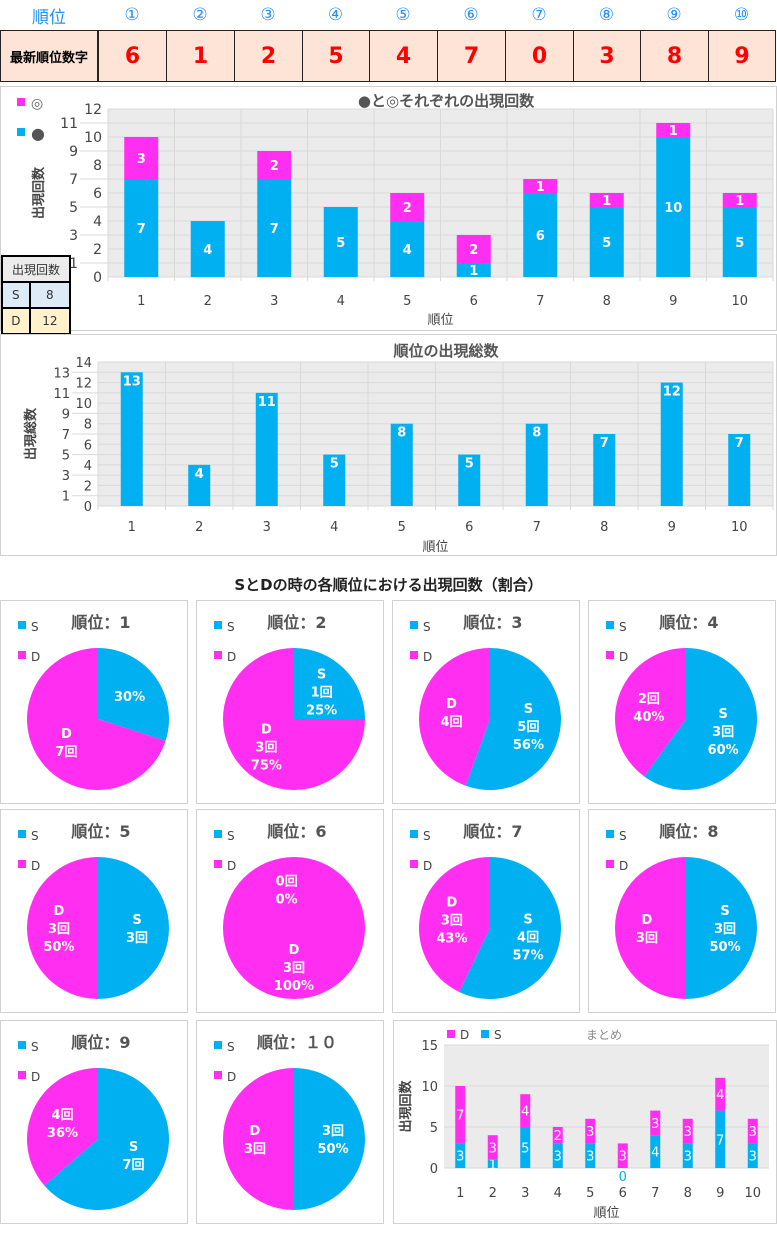 This screenshot has width=777, height=1243. Describe the element at coordinates (673, 207) in the screenshot. I see `bar-●-9` at that location.